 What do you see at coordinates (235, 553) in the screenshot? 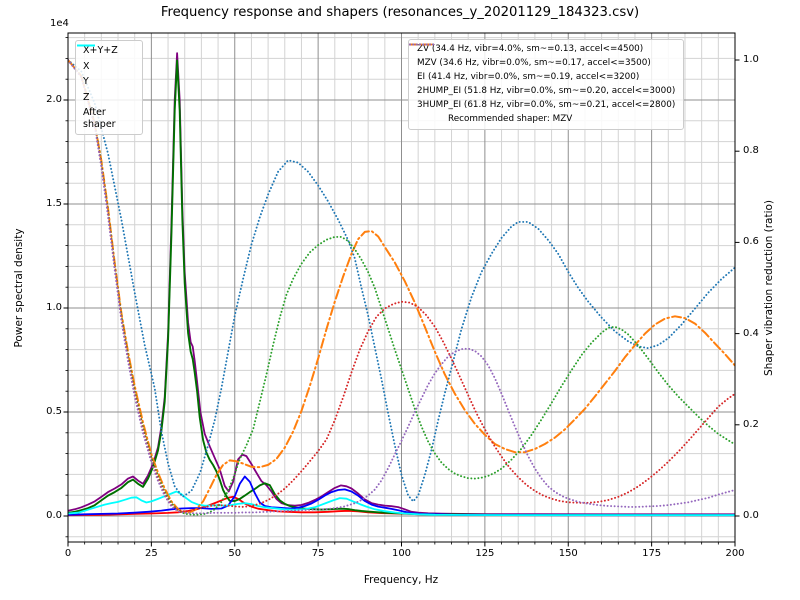
I see `x-tick-label: 50` at bounding box center [235, 553].